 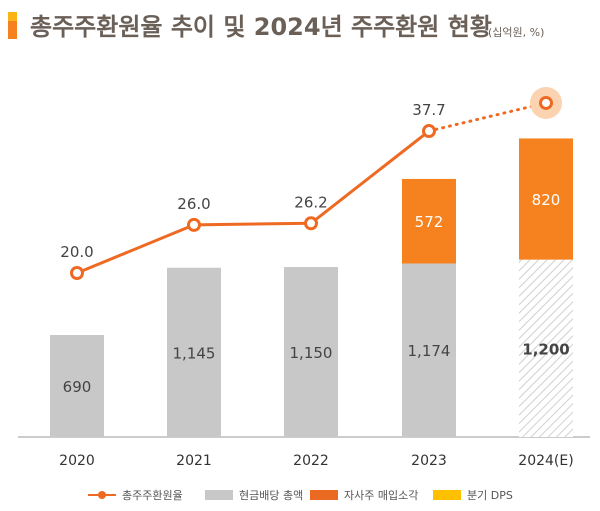 I want to click on chart-title: 총주주환원율 추이 및 2024년 주주환원 현황, so click(x=261, y=27).